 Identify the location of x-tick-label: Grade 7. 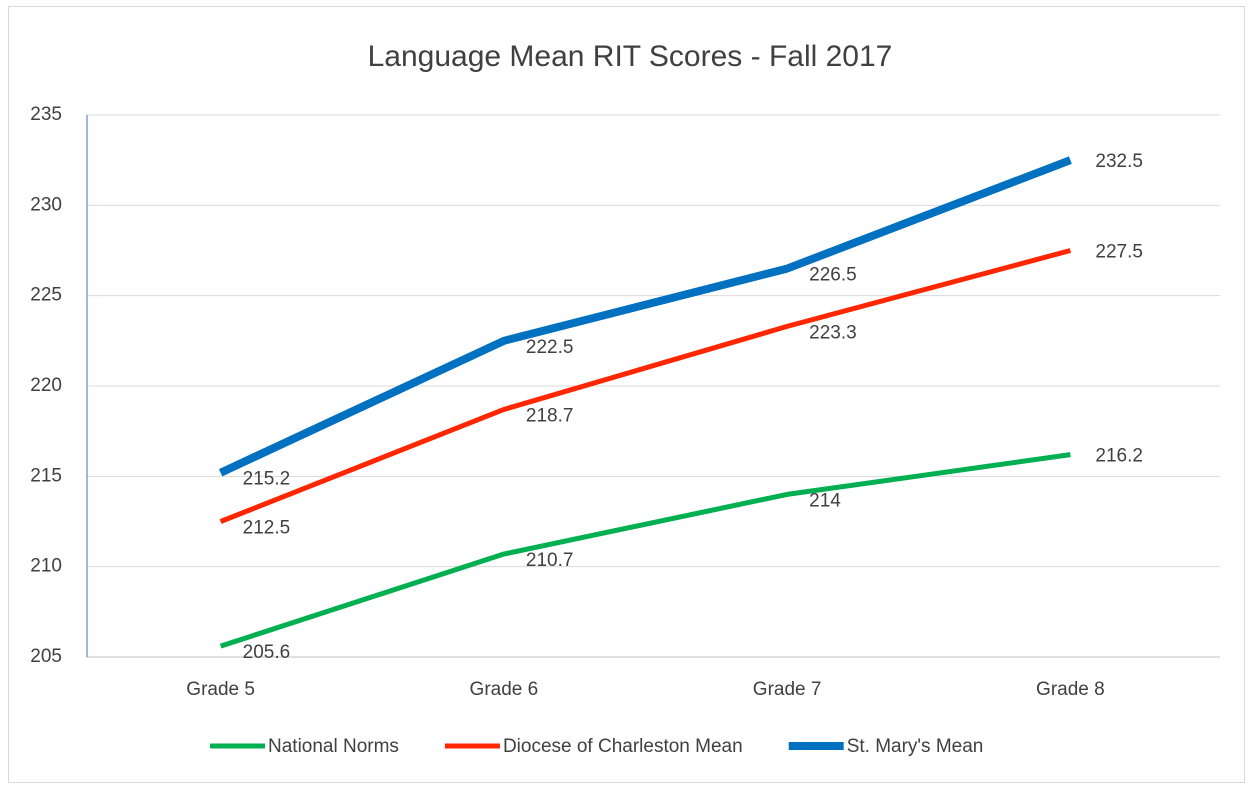
(787, 689).